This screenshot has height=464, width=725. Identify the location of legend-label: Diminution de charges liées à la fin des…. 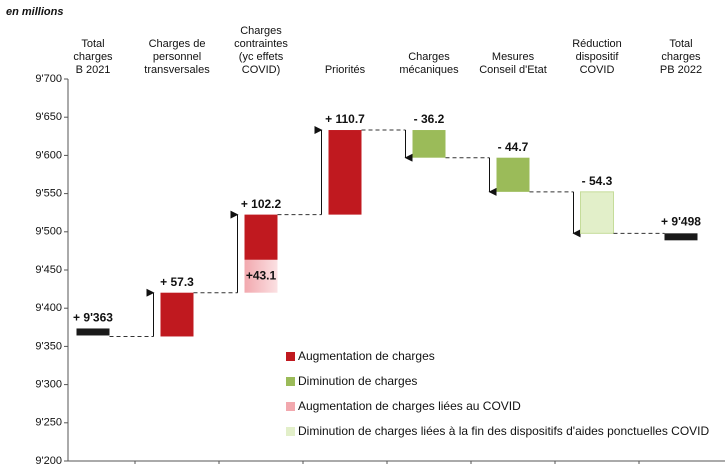
(504, 431).